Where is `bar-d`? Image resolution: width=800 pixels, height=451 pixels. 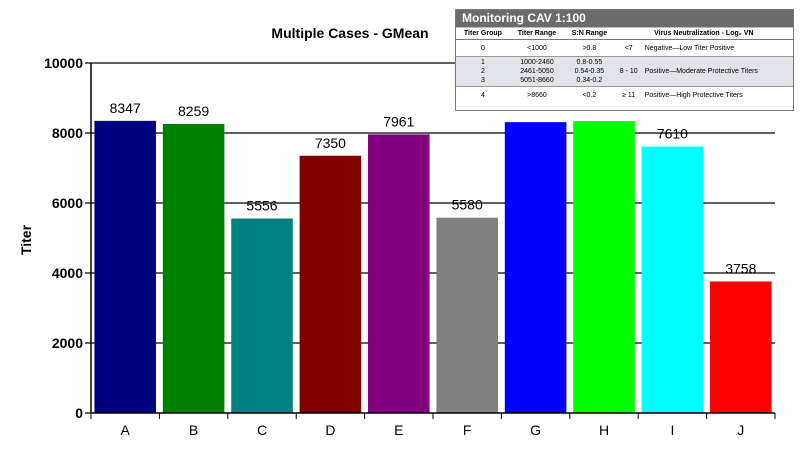
bar-d is located at coordinates (330, 284).